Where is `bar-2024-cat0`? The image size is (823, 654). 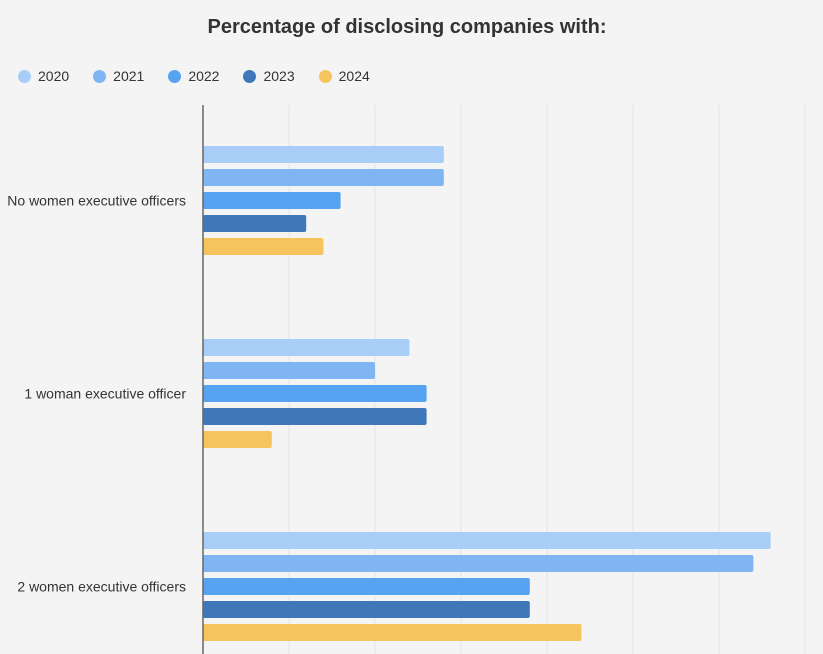 bar-2024-cat0 is located at coordinates (263, 246).